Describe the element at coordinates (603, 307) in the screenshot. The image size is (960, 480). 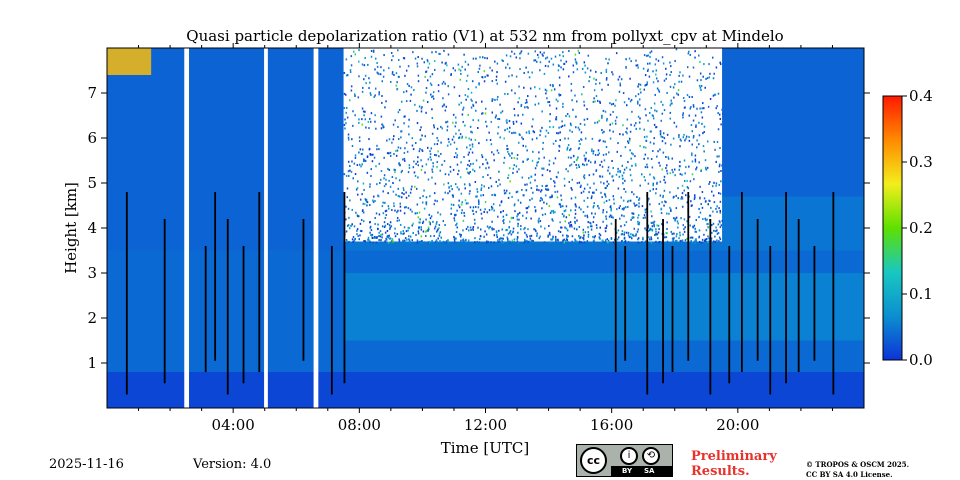
I see `layer-dust-layer` at that location.